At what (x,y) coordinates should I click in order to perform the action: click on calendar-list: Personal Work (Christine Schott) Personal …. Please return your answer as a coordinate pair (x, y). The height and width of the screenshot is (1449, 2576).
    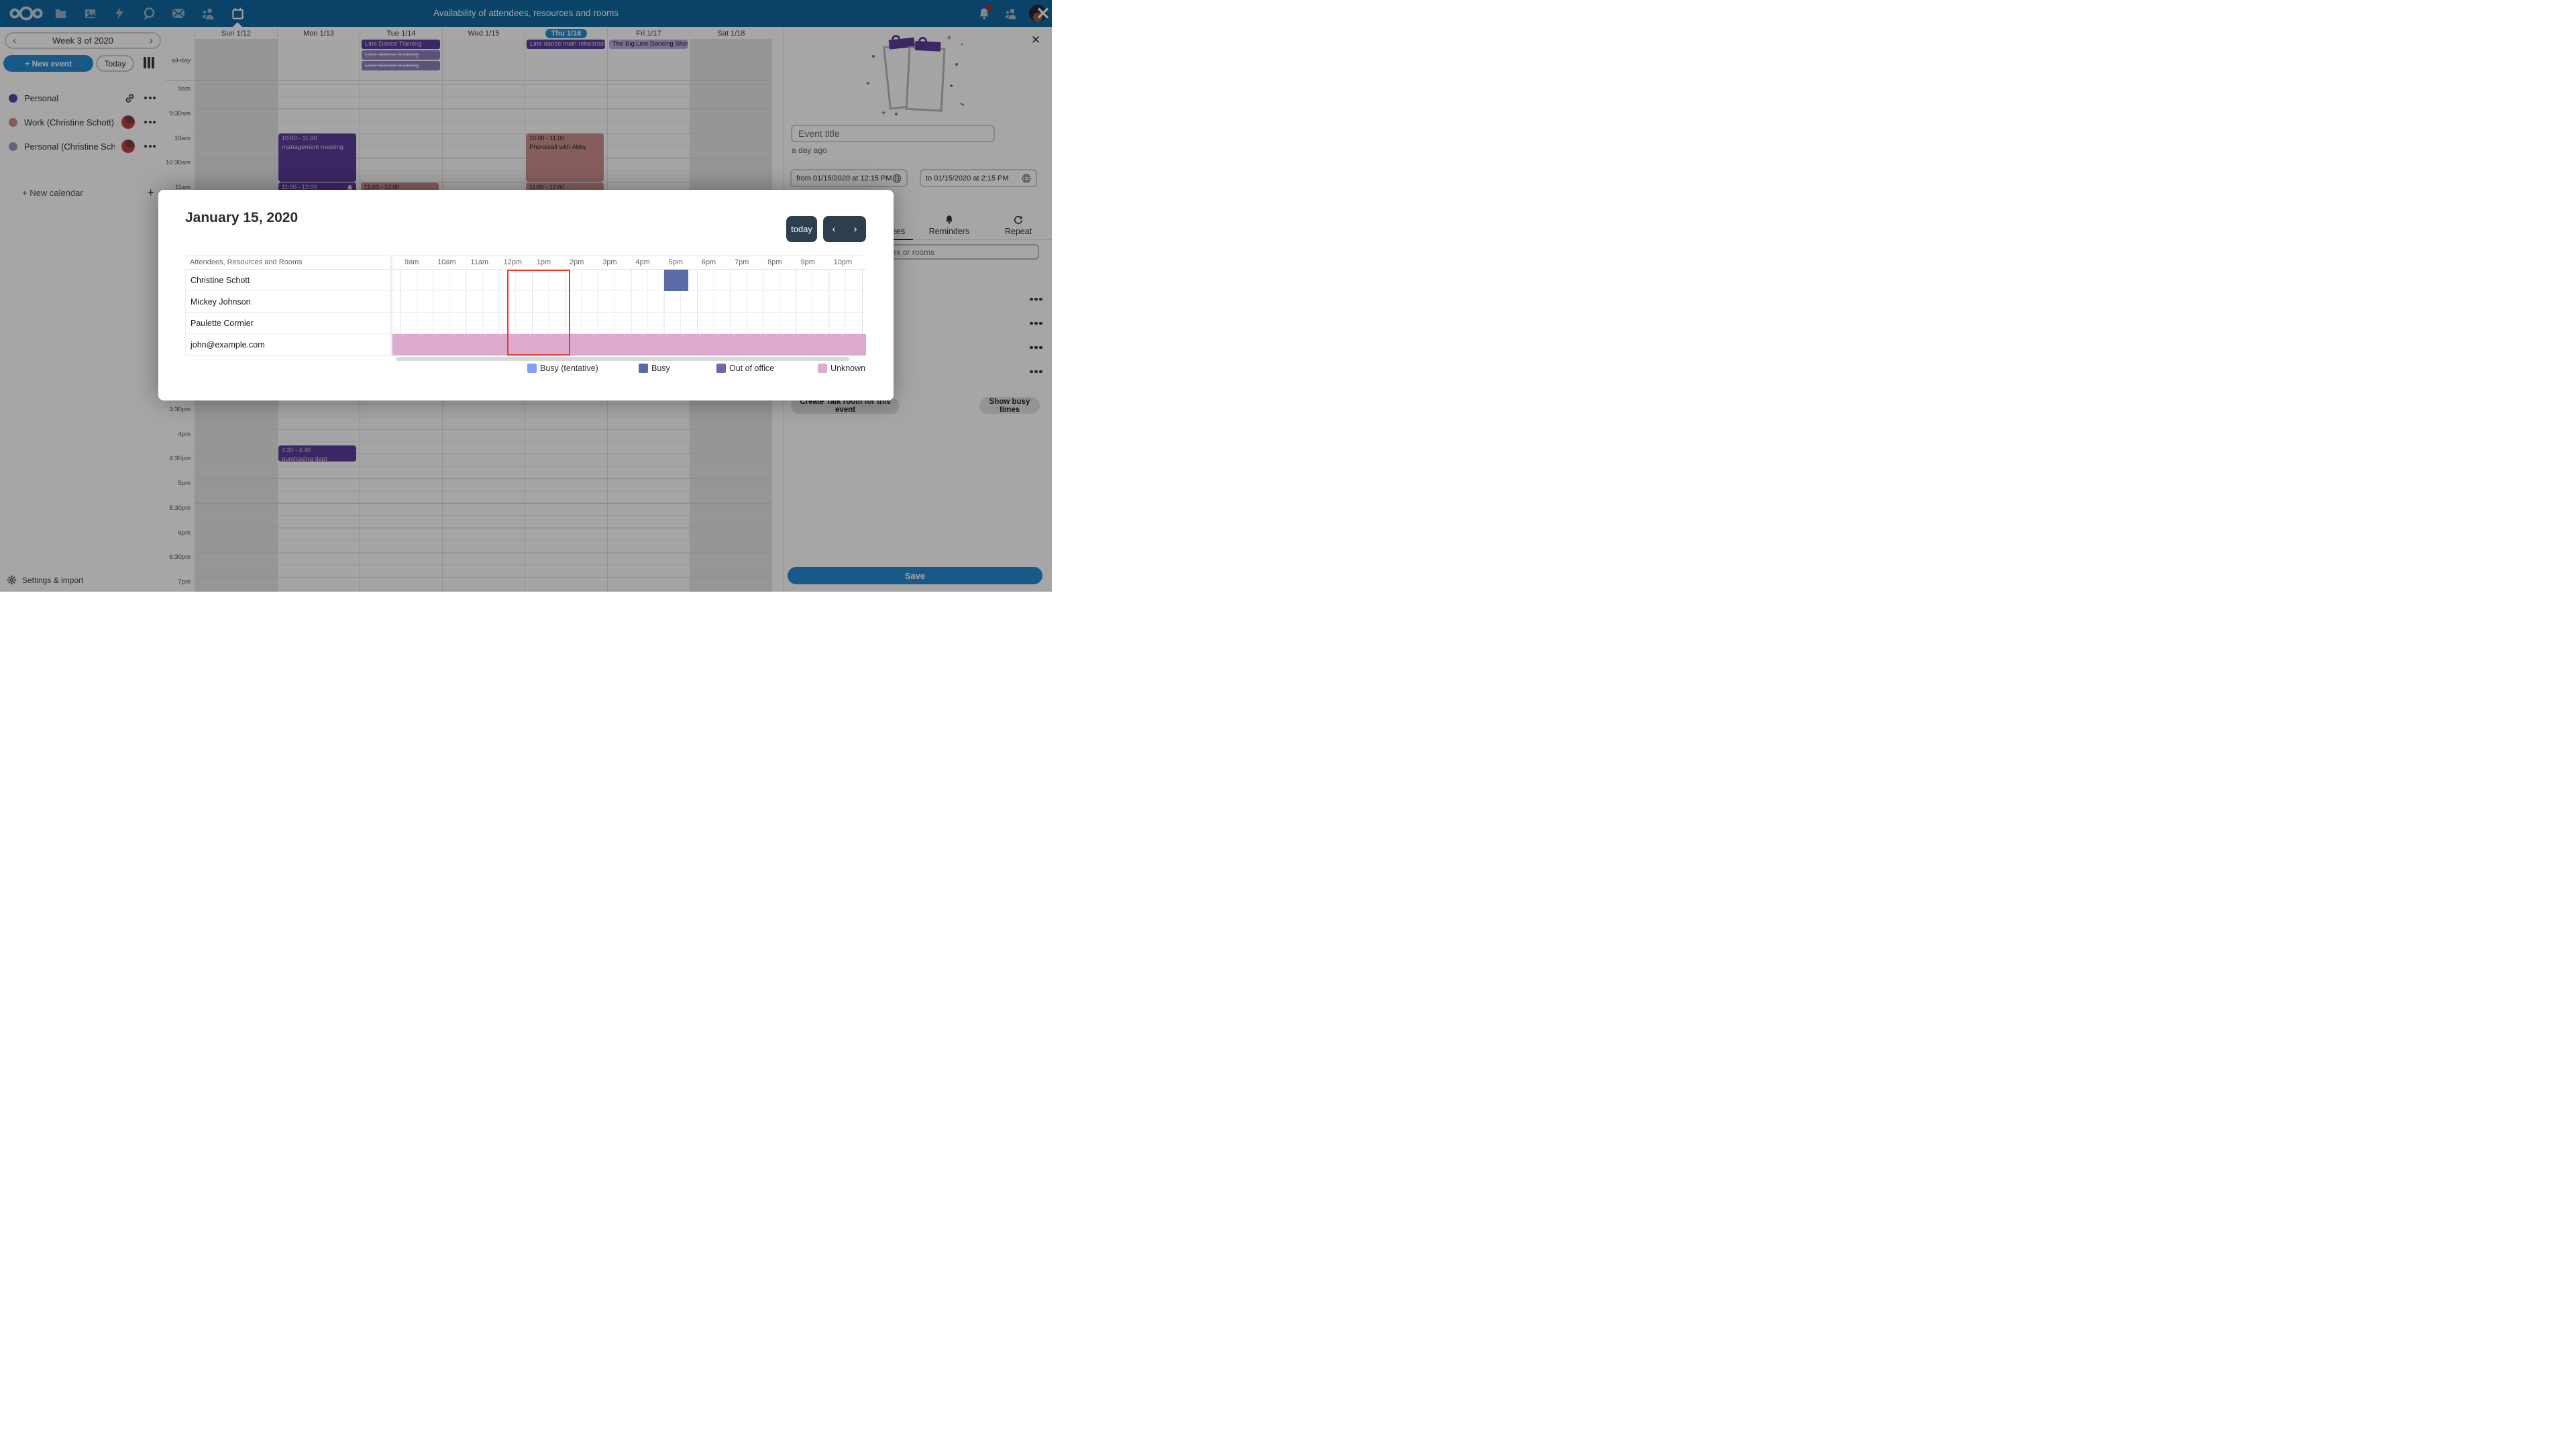
    Looking at the image, I should click on (83, 122).